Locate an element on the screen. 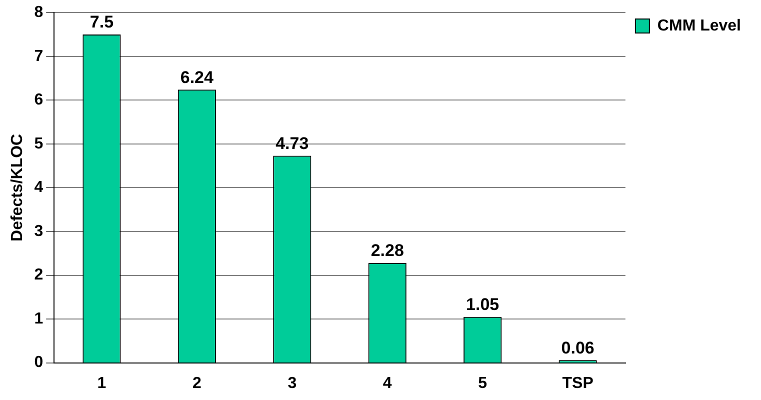  y-tick-label: 0 is located at coordinates (39, 363).